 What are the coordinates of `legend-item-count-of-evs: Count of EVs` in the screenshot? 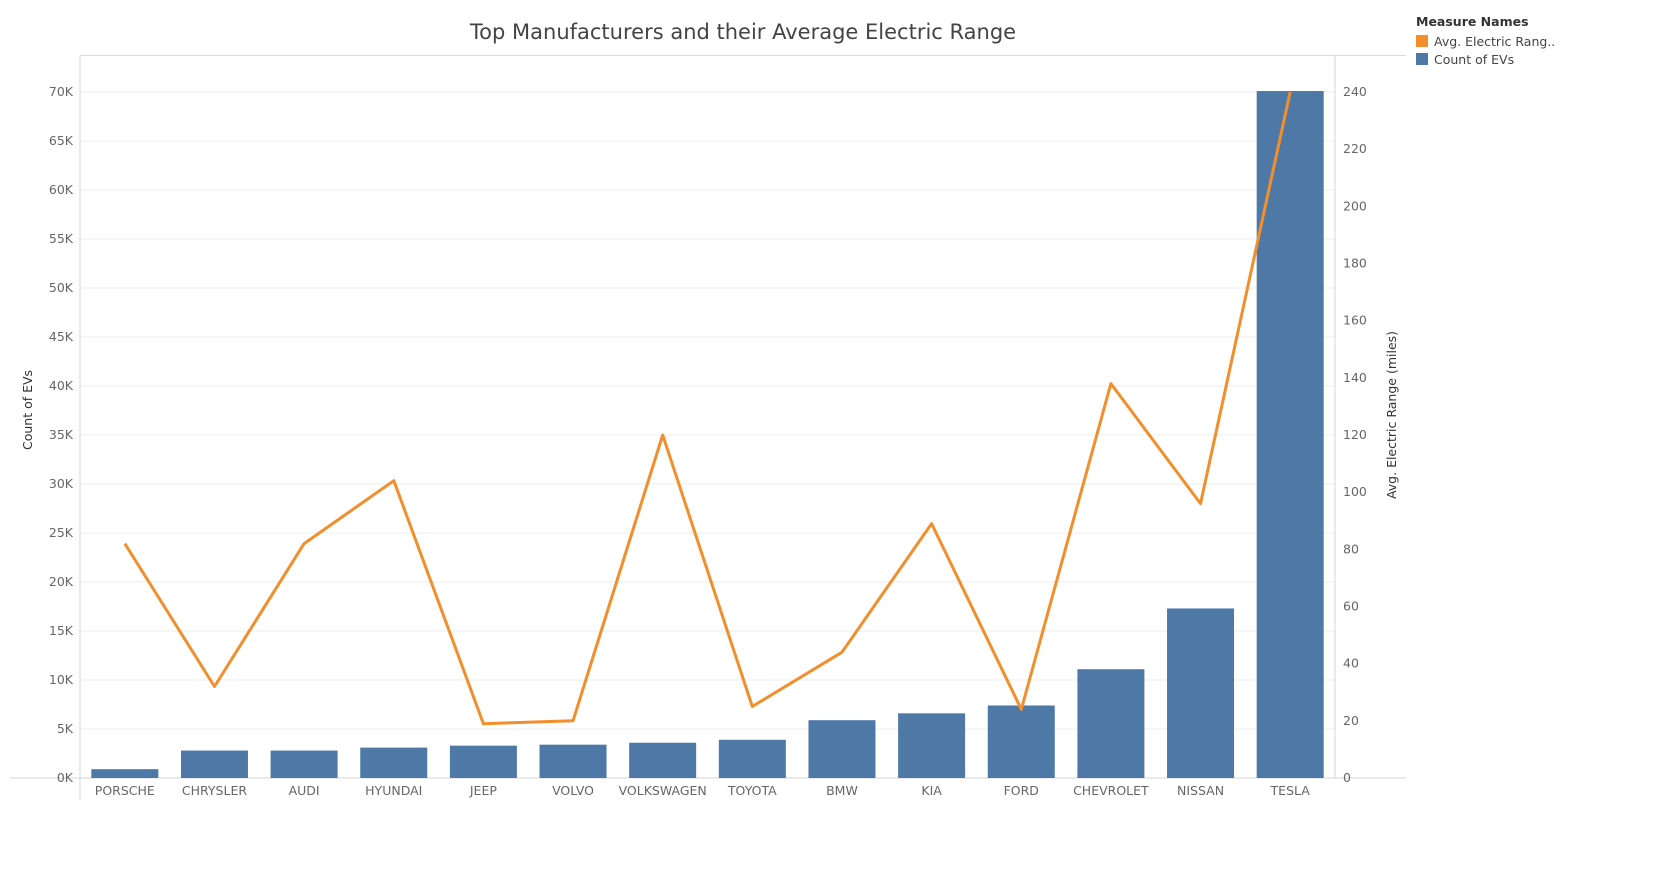 It's located at (1496, 59).